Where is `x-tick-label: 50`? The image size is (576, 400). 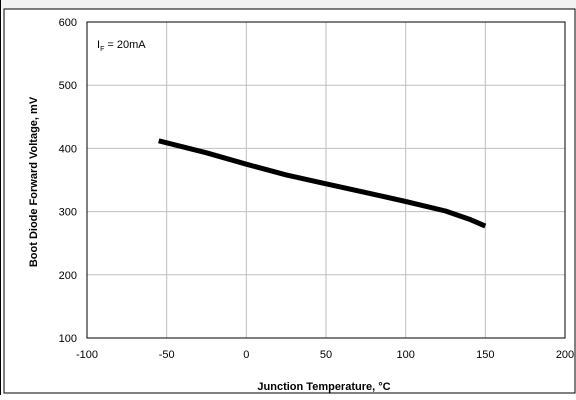 x-tick-label: 50 is located at coordinates (326, 355).